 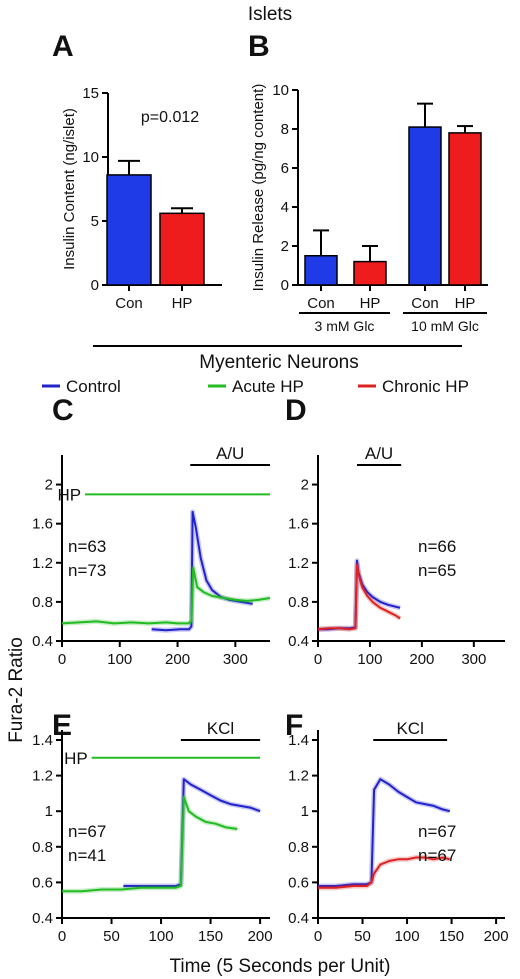 I want to click on n-label-d-0: n=66, so click(x=437, y=546).